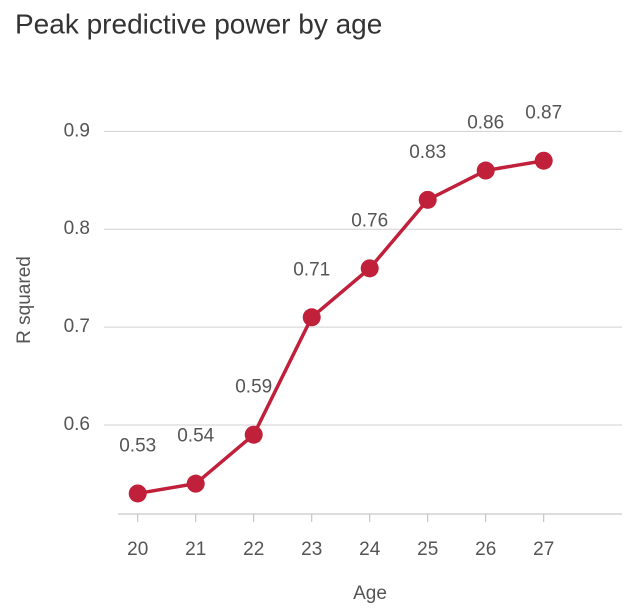 This screenshot has height=614, width=640. Describe the element at coordinates (427, 549) in the screenshot. I see `x-tick-label: 25` at that location.